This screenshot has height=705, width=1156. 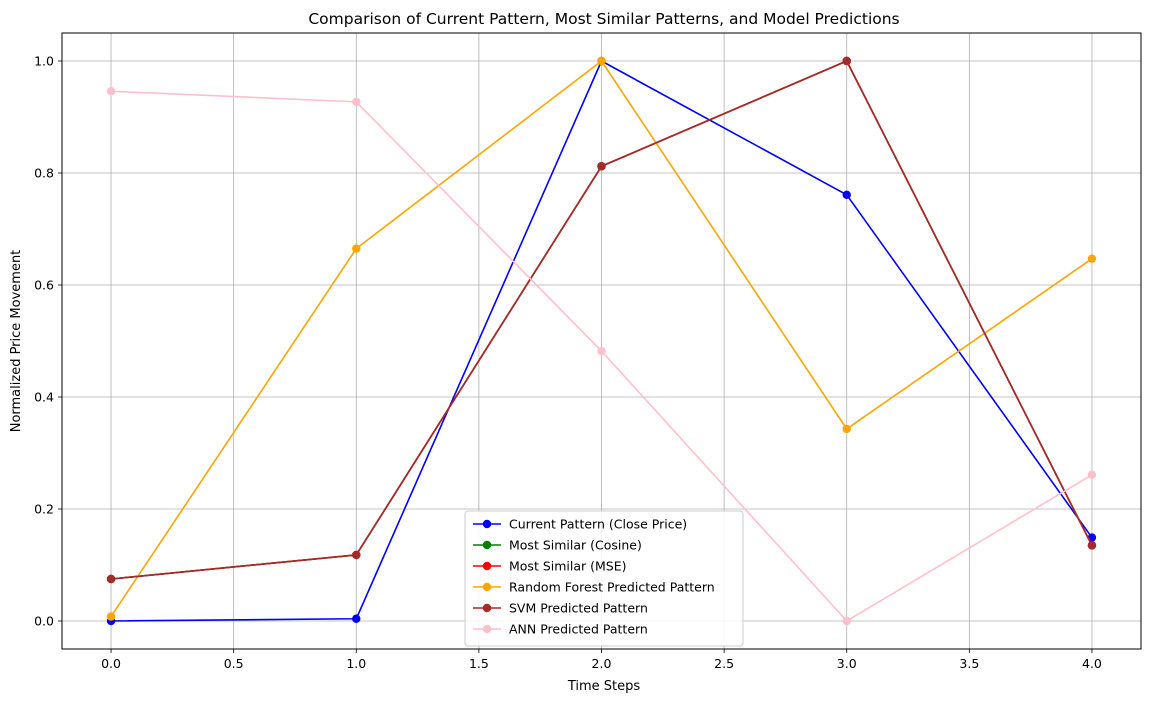 What do you see at coordinates (44, 173) in the screenshot?
I see `y-tick-label: 0.8` at bounding box center [44, 173].